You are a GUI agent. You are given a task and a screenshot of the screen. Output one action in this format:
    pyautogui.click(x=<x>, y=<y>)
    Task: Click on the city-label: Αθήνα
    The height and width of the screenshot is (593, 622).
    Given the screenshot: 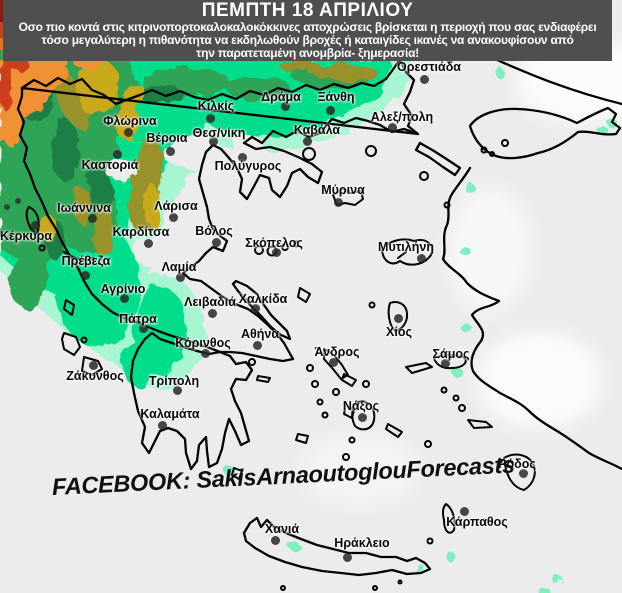 What is the action you would take?
    pyautogui.click(x=260, y=334)
    